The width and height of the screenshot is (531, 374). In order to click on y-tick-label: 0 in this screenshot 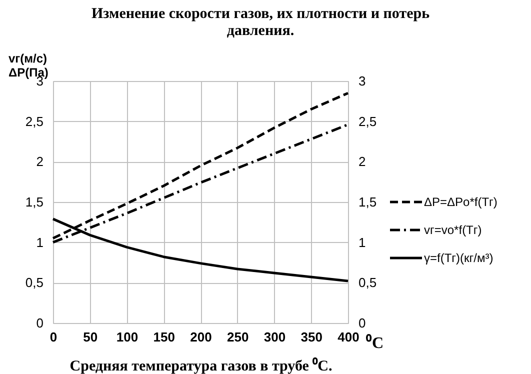, I will do `click(40, 323)`.